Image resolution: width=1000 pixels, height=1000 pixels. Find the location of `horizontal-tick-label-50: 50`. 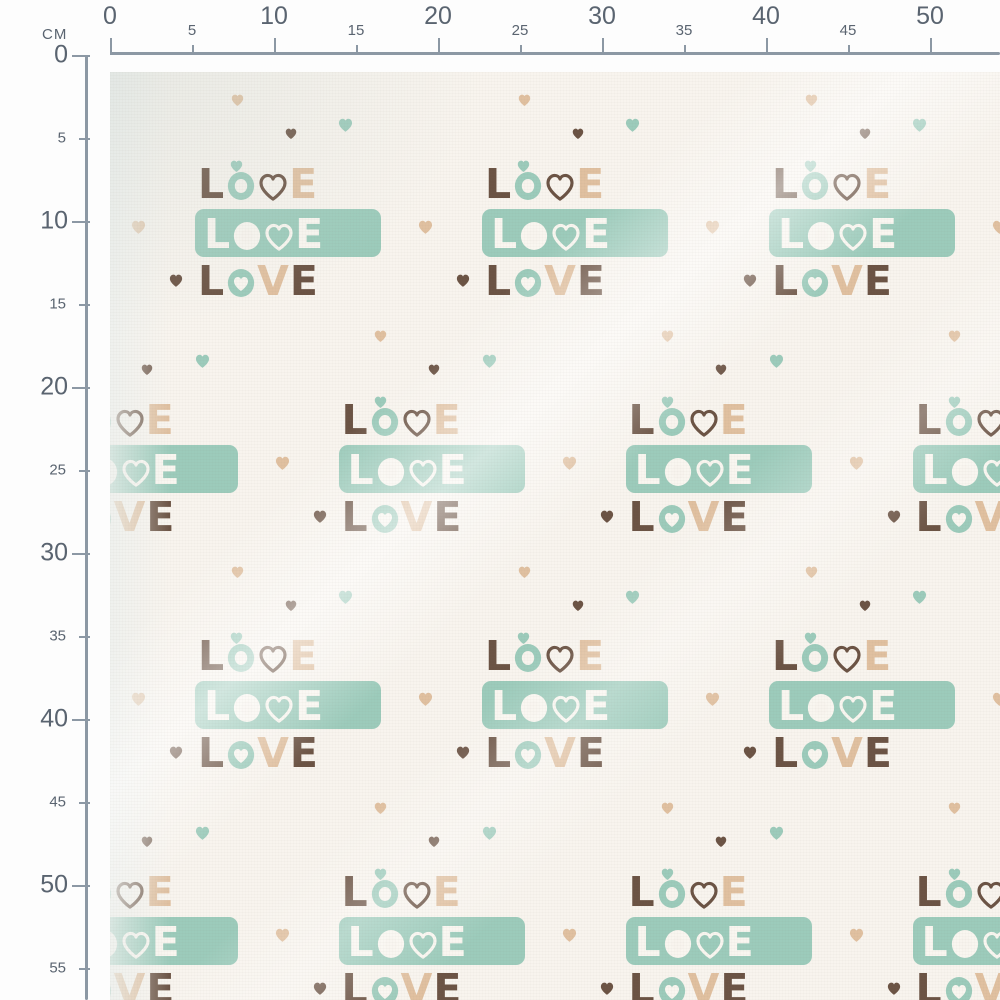

horizontal-tick-label-50: 50 is located at coordinates (930, 16).